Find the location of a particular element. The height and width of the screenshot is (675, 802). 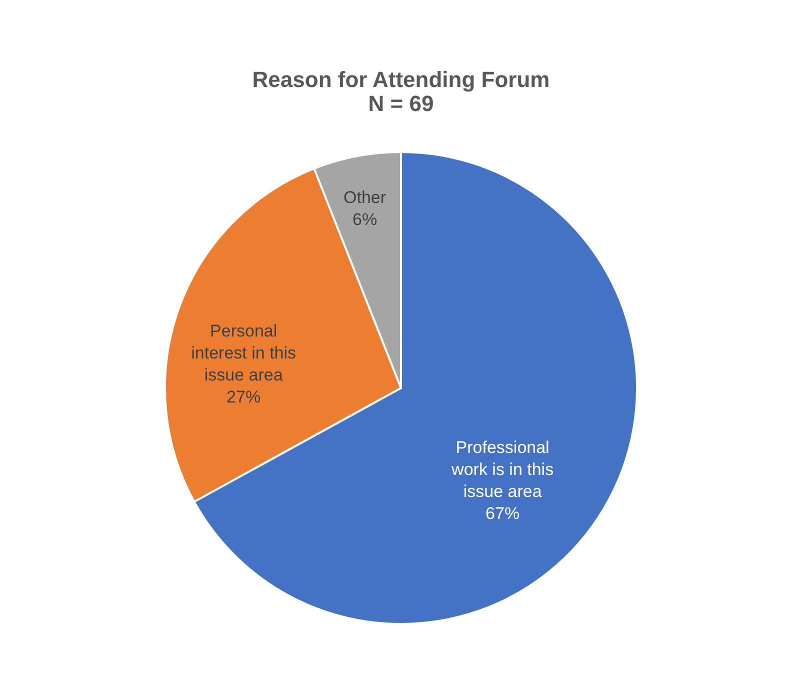

data-label: 67% is located at coordinates (503, 514).